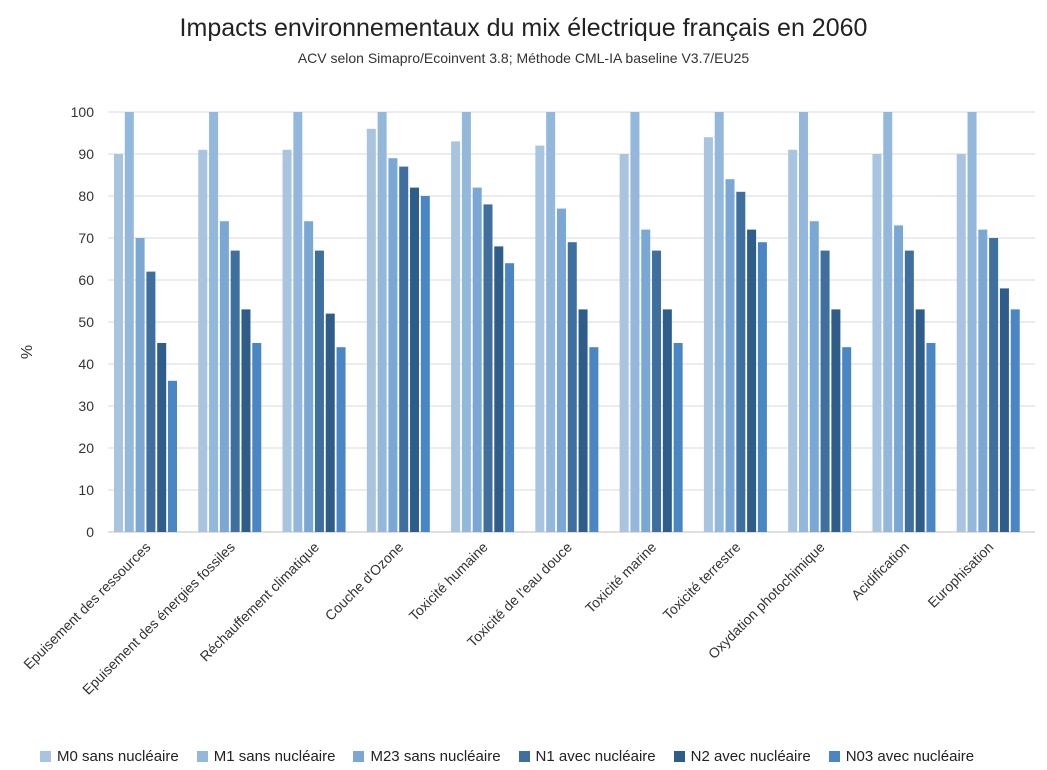  I want to click on legend-label: M0 sans nucléaire, so click(118, 756).